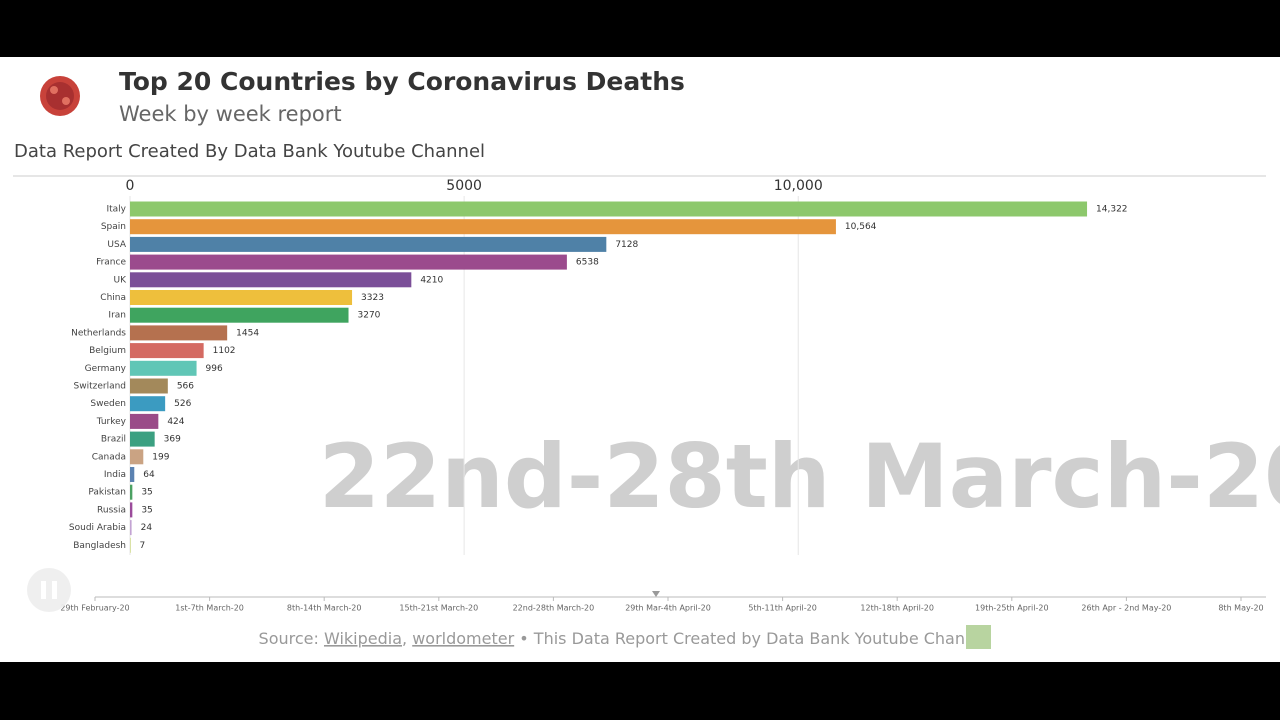 The image size is (1280, 720). I want to click on y-tick-label: Brazil, so click(113, 440).